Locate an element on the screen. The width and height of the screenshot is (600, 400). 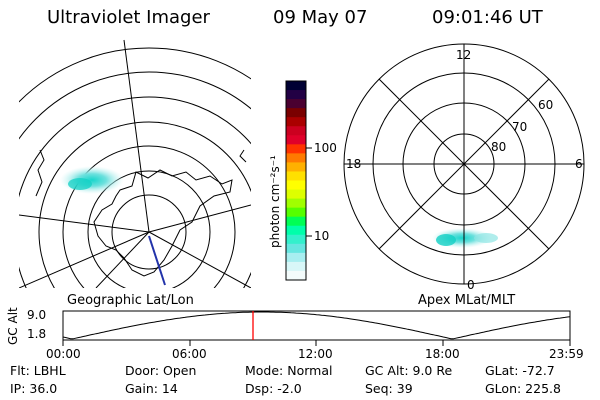
altitude-plot is located at coordinates (316, 328).